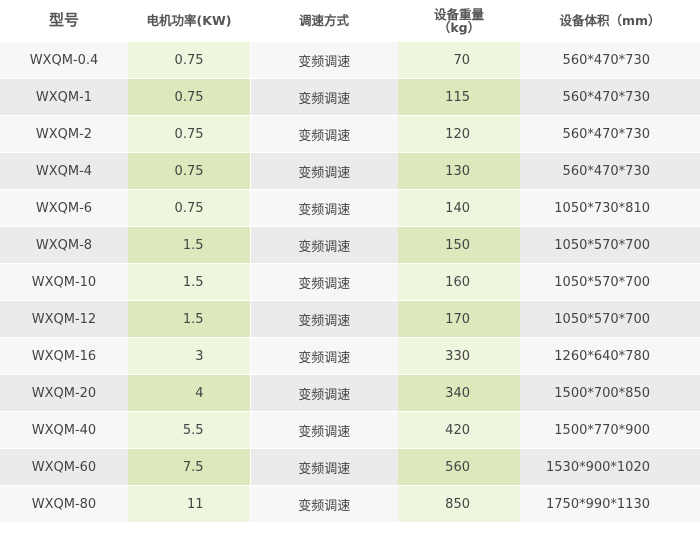 This screenshot has width=700, height=543. I want to click on table-cell: WXQM-8, so click(64, 245).